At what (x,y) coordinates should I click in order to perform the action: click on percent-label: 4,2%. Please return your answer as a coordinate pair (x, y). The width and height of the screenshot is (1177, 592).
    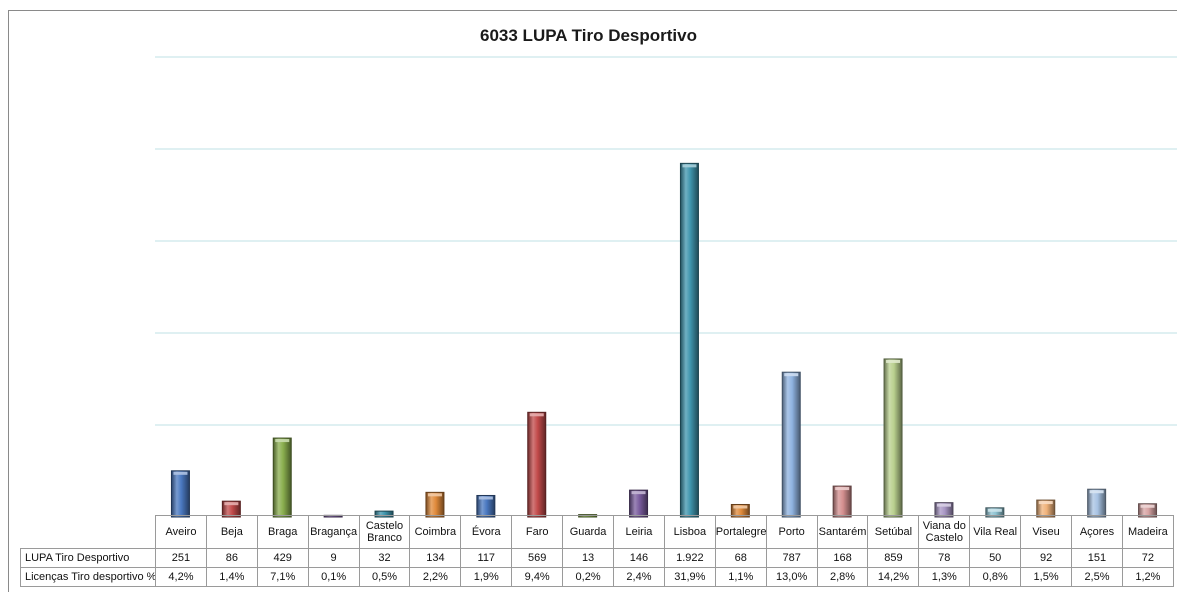
    Looking at the image, I should click on (181, 577).